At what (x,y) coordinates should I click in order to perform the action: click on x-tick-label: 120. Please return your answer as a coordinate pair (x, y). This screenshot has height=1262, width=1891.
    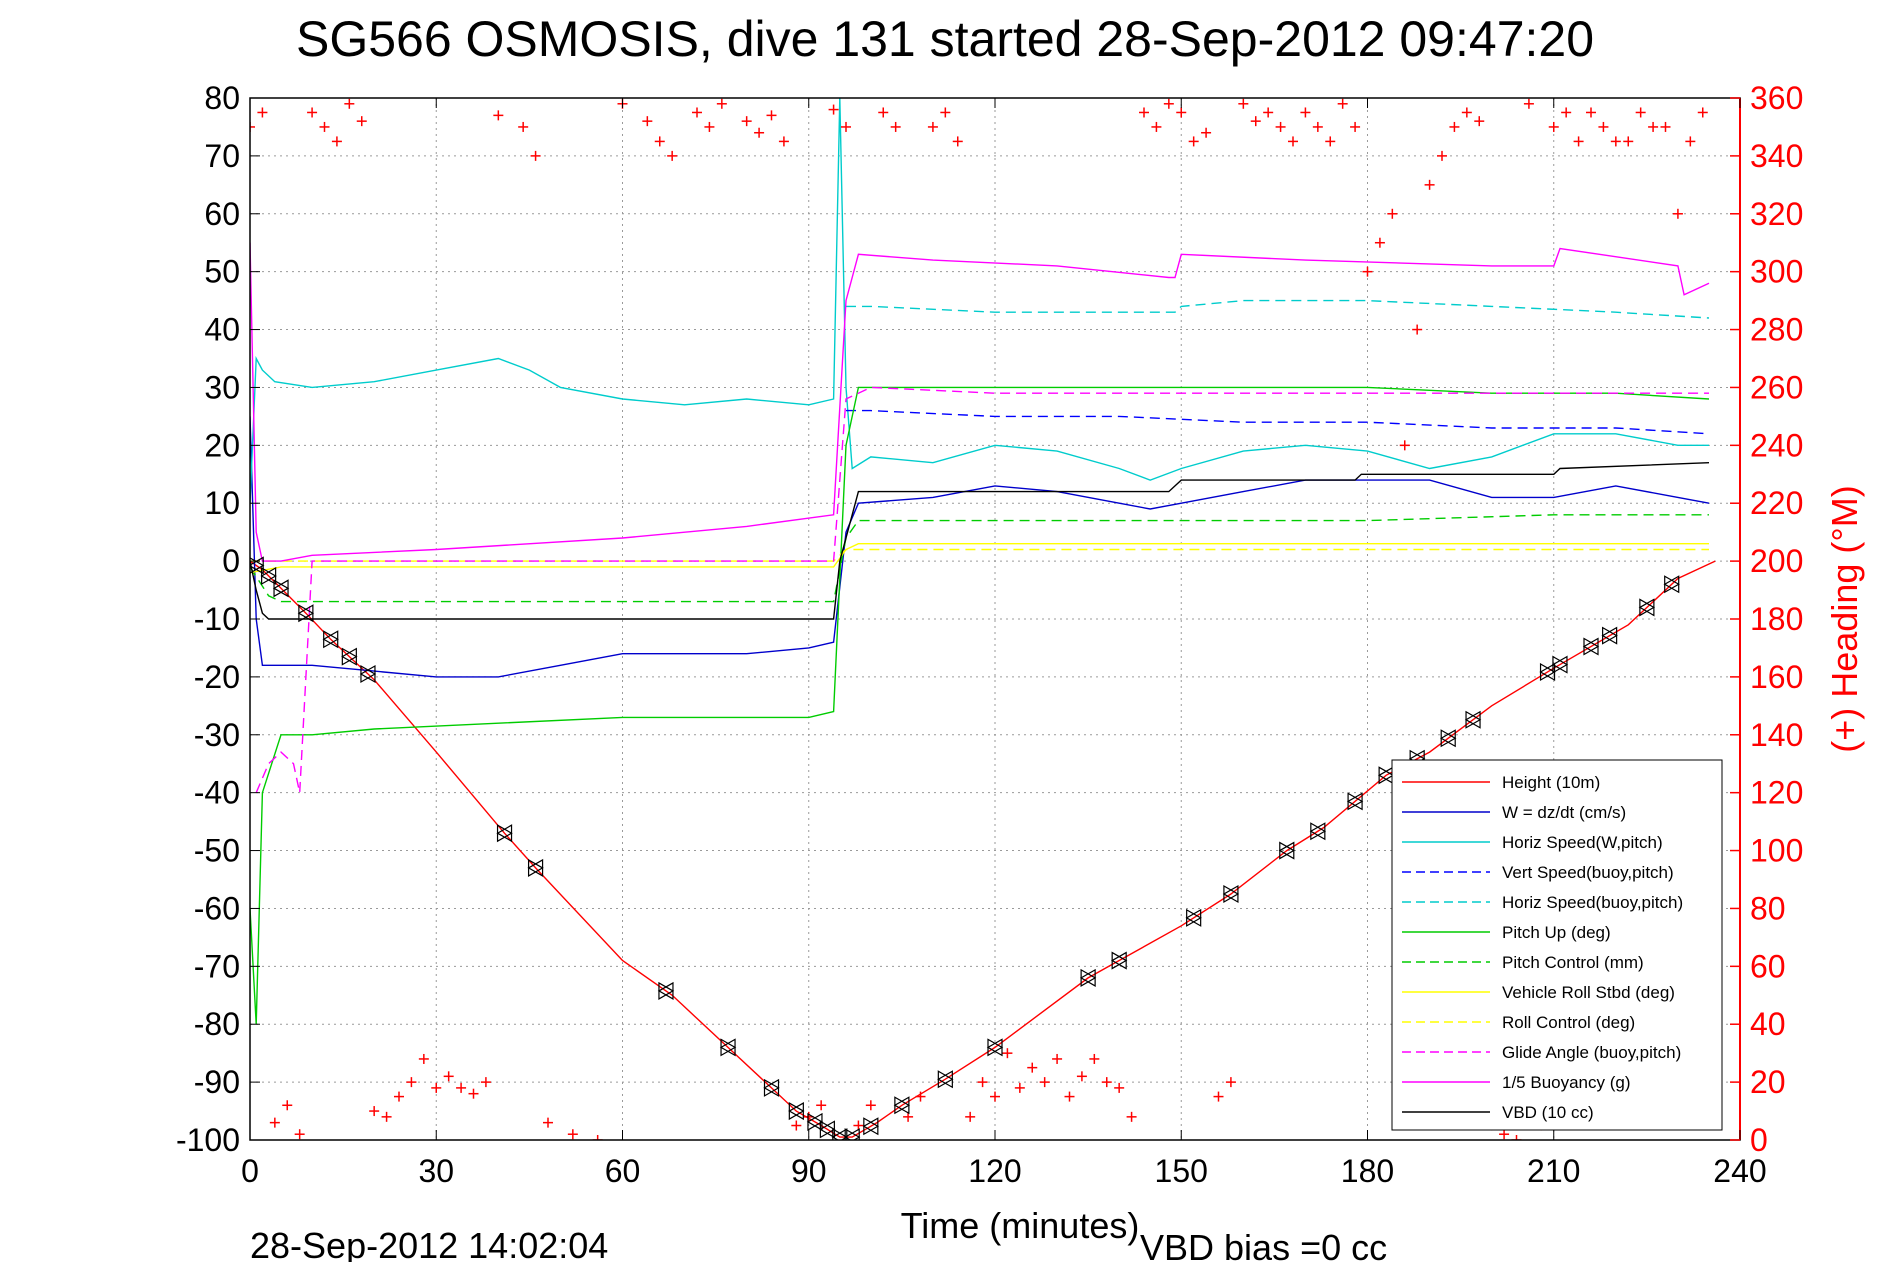
    Looking at the image, I should click on (994, 1171).